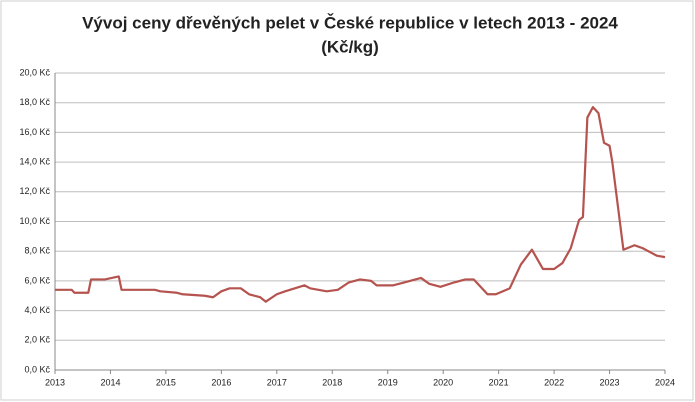  I want to click on x-tick-label: 2016, so click(221, 382).